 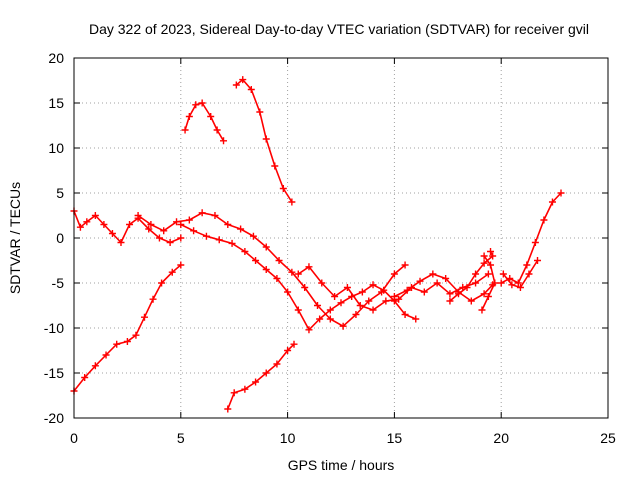 I want to click on y-tick-label: 5, so click(x=60, y=193).